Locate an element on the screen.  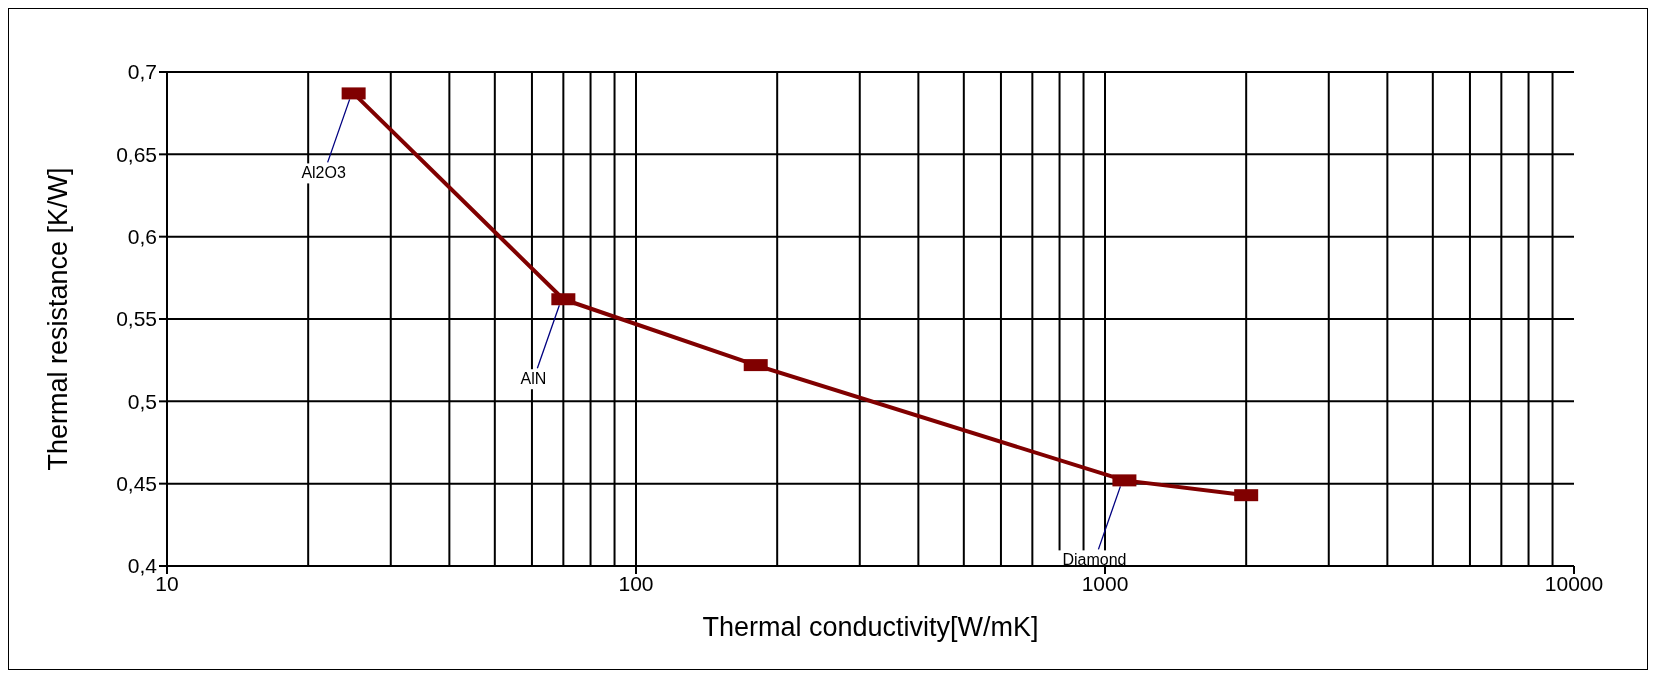
y-tick-label: 0,65 is located at coordinates (136, 154).